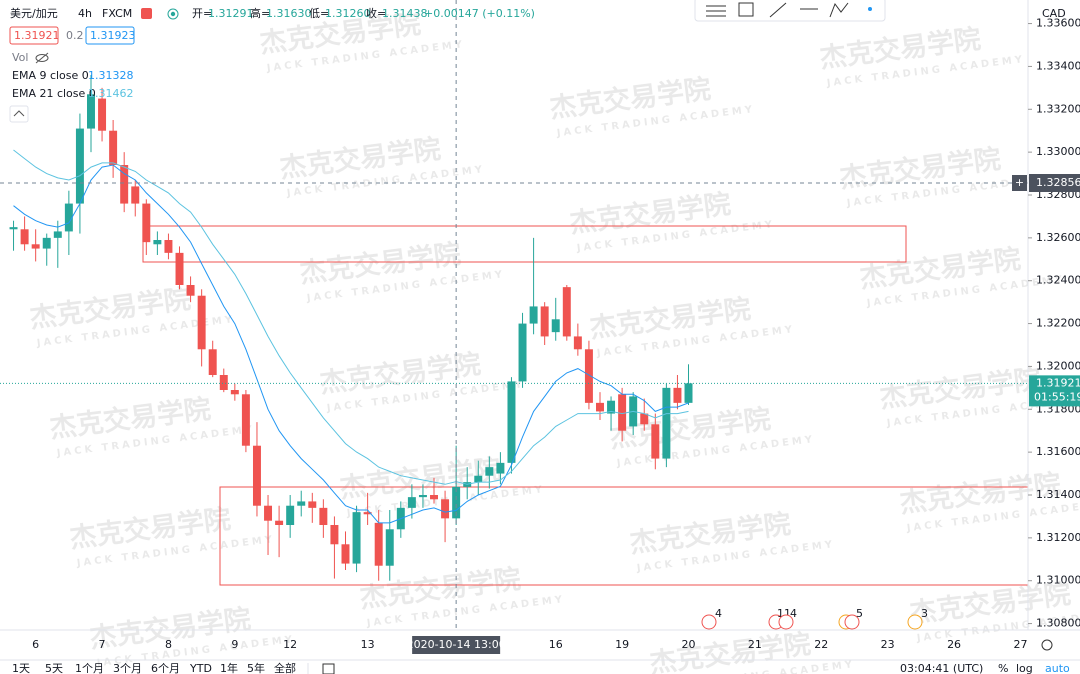  What do you see at coordinates (289, 13) in the screenshot?
I see `ohlc-value: 1.31630` at bounding box center [289, 13].